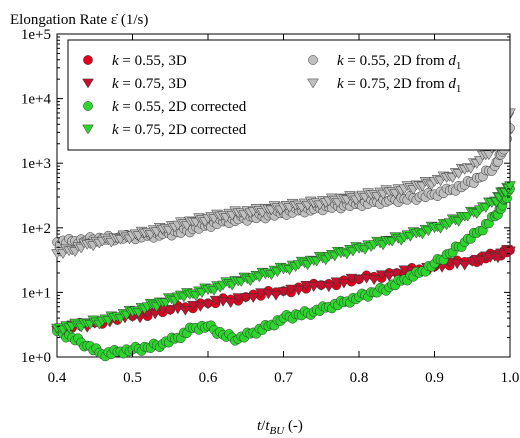 The width and height of the screenshot is (520, 438). Describe the element at coordinates (36, 100) in the screenshot. I see `y-tick-label: 1e+4` at that location.